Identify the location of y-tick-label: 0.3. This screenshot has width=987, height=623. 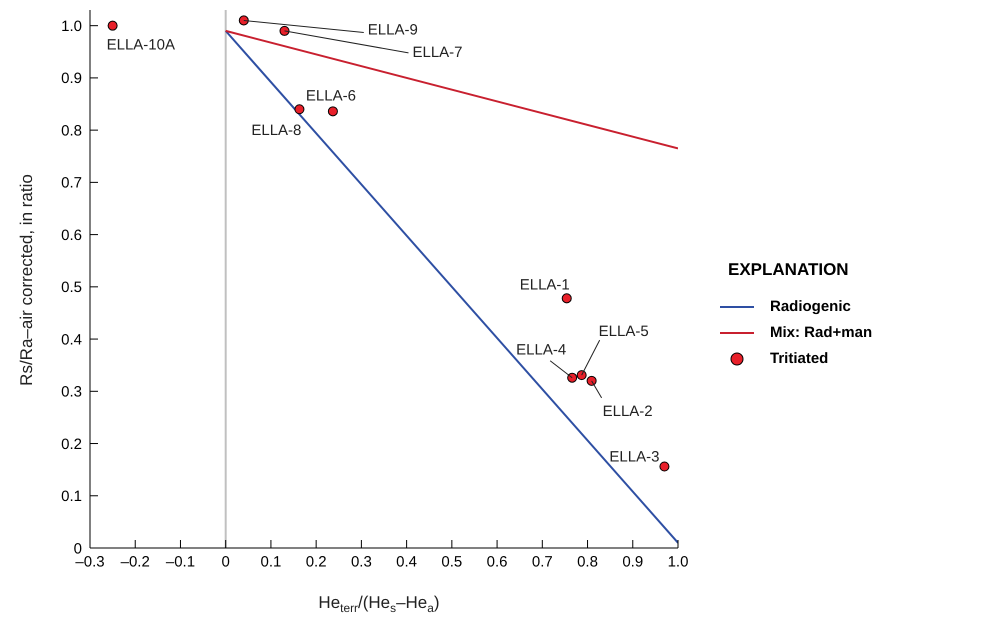
(71, 392).